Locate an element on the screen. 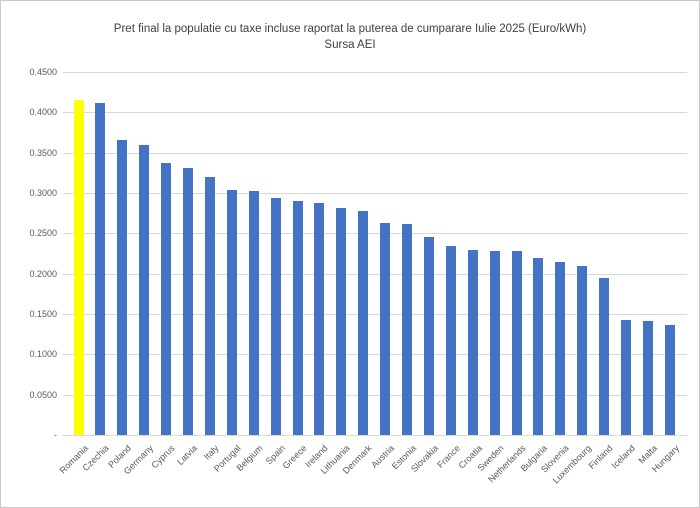  bar-bulgaria is located at coordinates (538, 346).